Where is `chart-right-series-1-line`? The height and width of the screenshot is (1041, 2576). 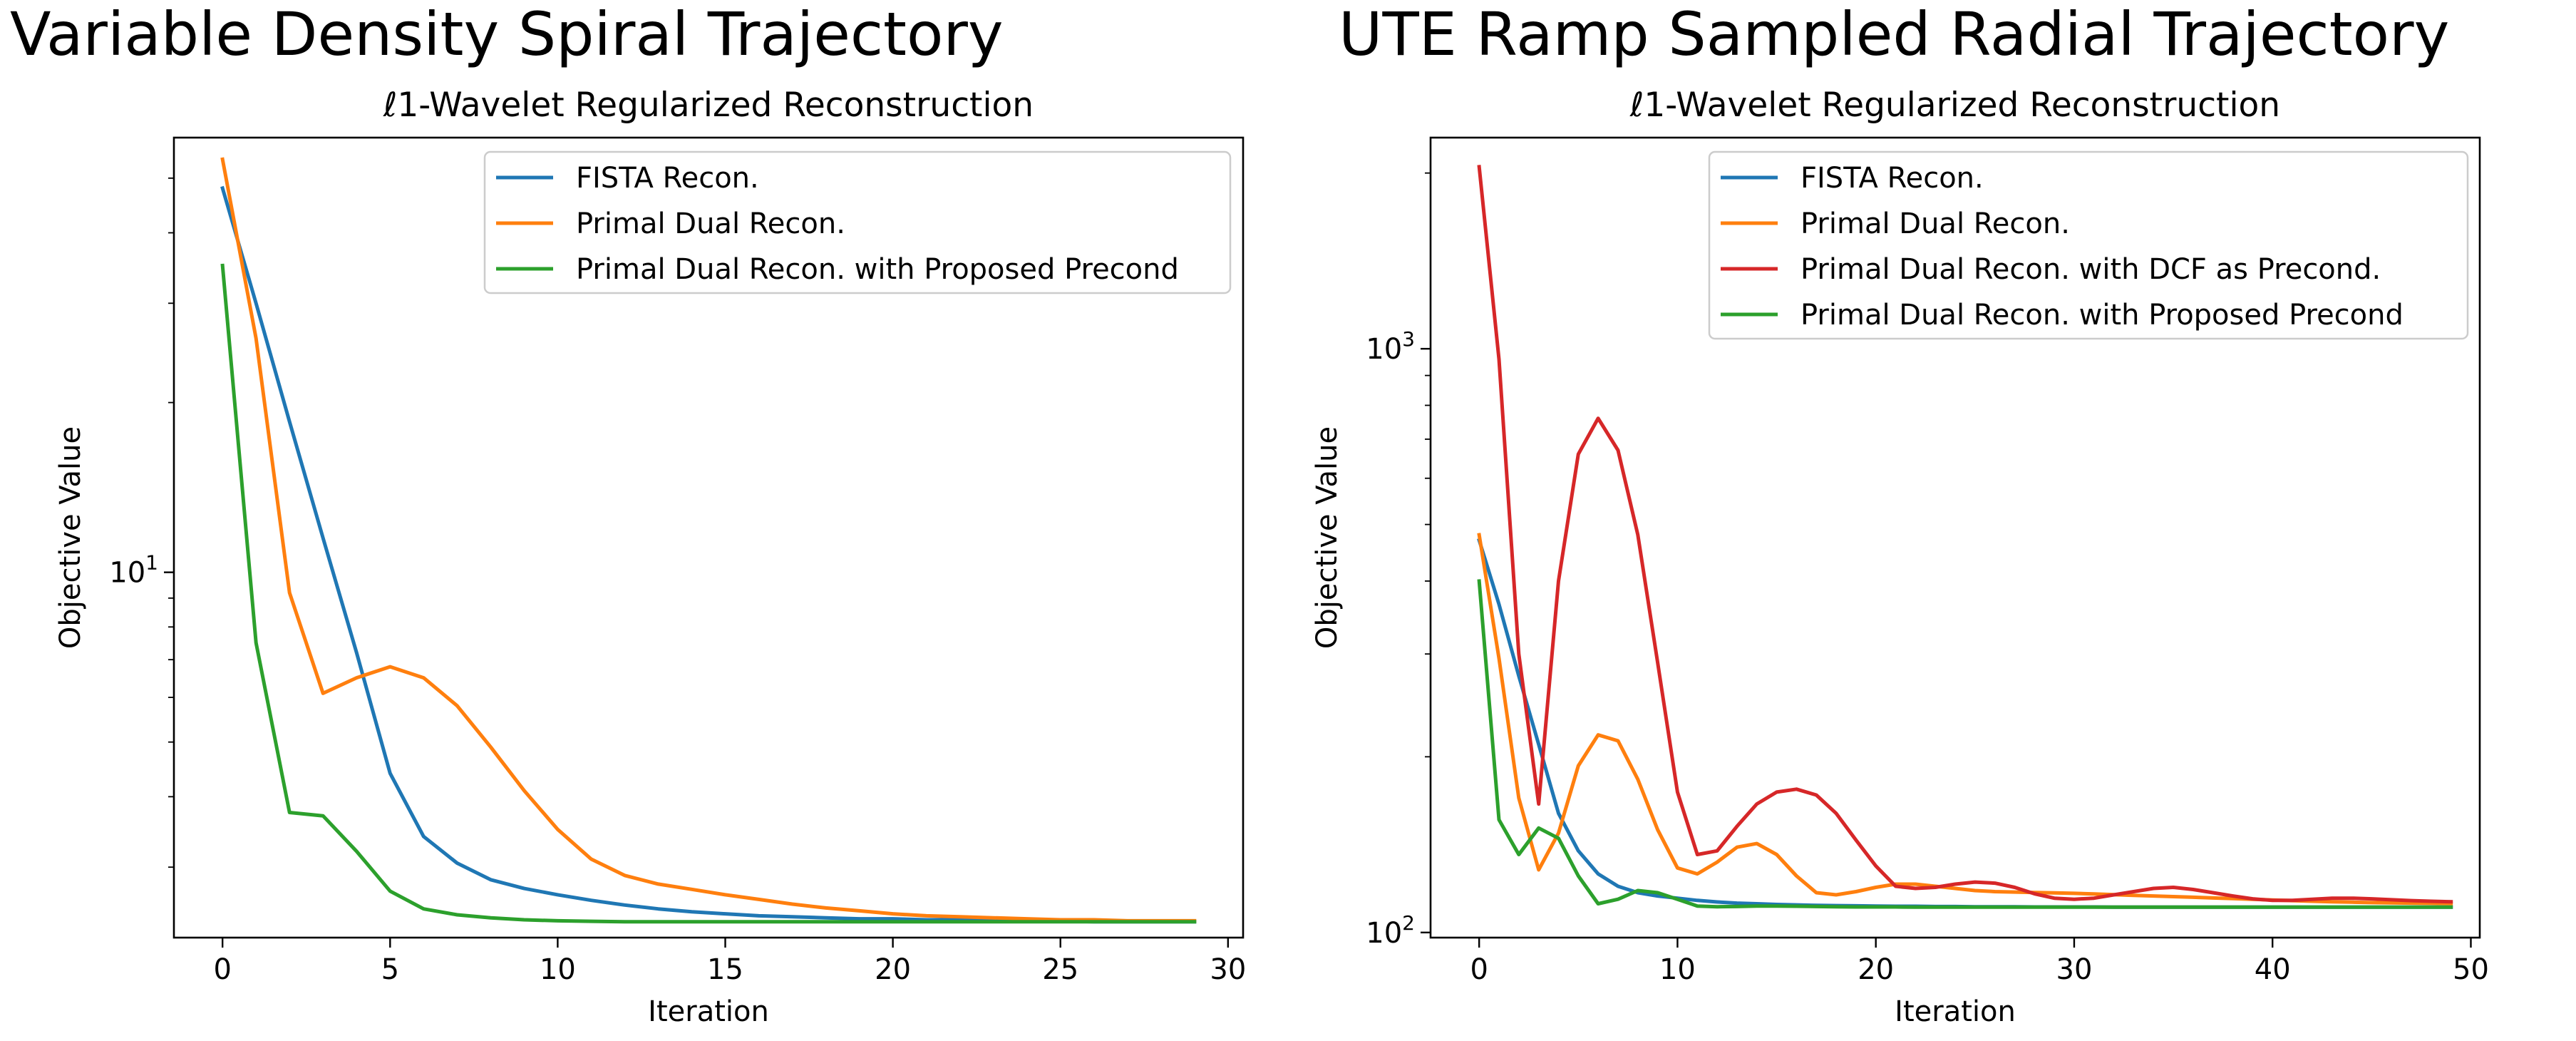
chart-right-series-1-line is located at coordinates (1965, 719).